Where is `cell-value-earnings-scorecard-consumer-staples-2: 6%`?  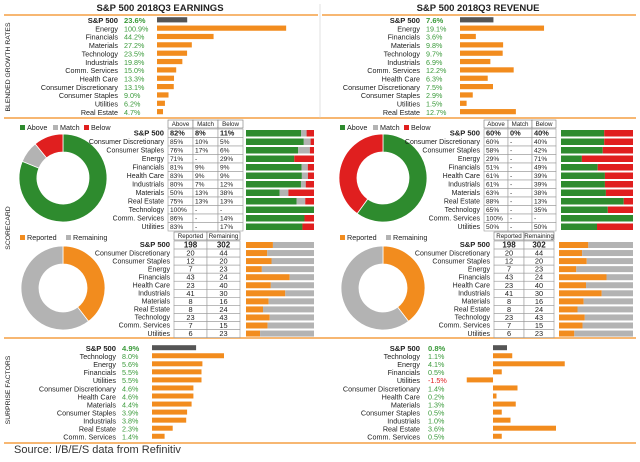 cell-value-earnings-scorecard-consumer-staples-2: 6% is located at coordinates (225, 151).